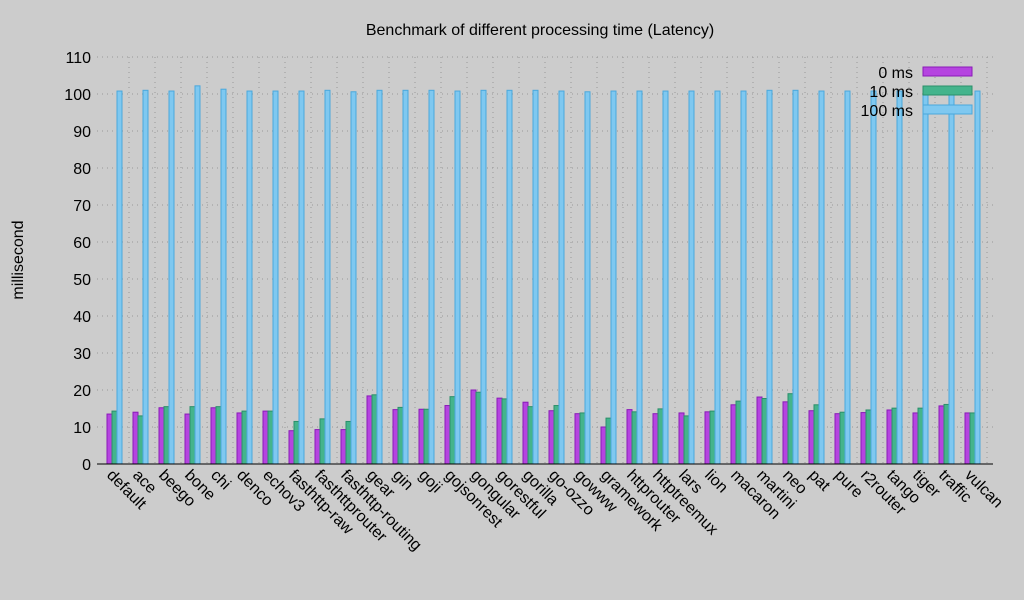 The image size is (1024, 600). What do you see at coordinates (816, 434) in the screenshot?
I see `bar-pat-10ms` at bounding box center [816, 434].